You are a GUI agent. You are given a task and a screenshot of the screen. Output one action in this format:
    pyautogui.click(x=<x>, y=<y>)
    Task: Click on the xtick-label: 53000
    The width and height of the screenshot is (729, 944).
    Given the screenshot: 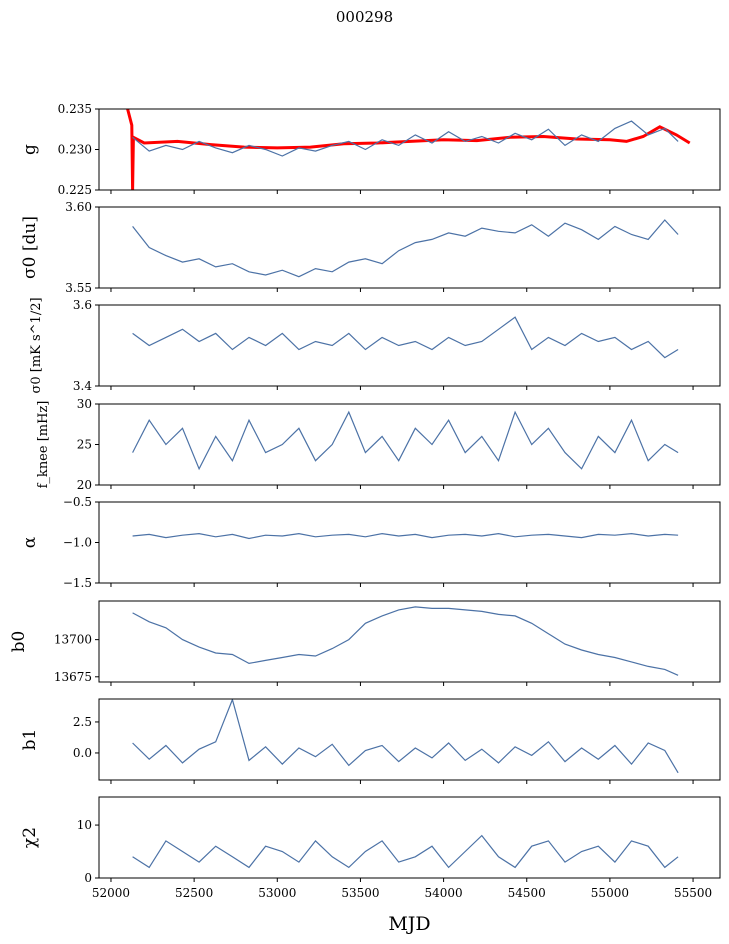 What is the action you would take?
    pyautogui.click(x=277, y=893)
    